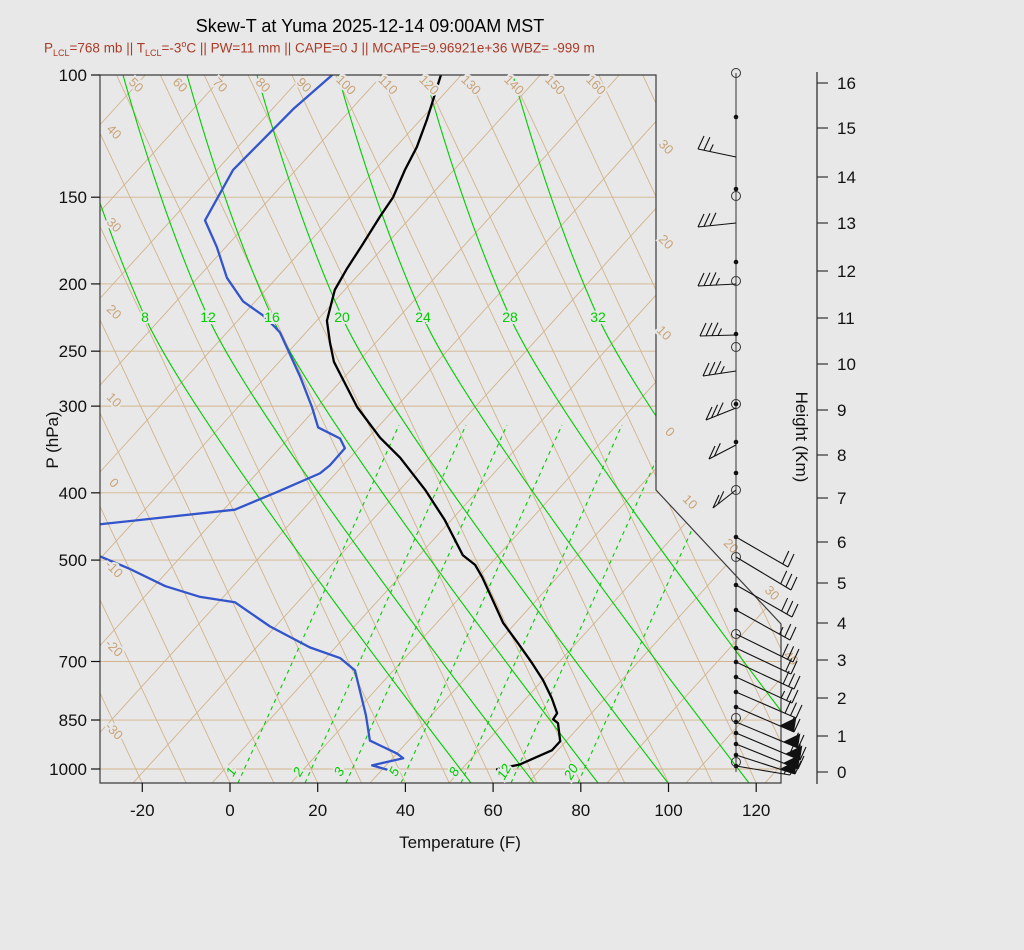 The width and height of the screenshot is (1024, 950). I want to click on moist-adiabat-label: 16, so click(272, 317).